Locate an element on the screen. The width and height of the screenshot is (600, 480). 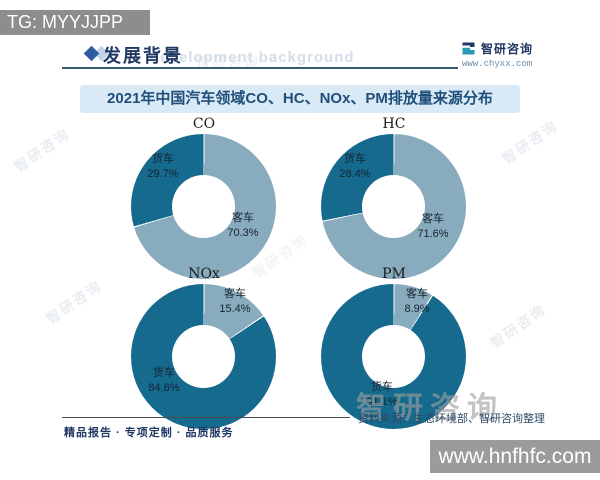
header-watermark-text: development background is located at coordinates (252, 57).